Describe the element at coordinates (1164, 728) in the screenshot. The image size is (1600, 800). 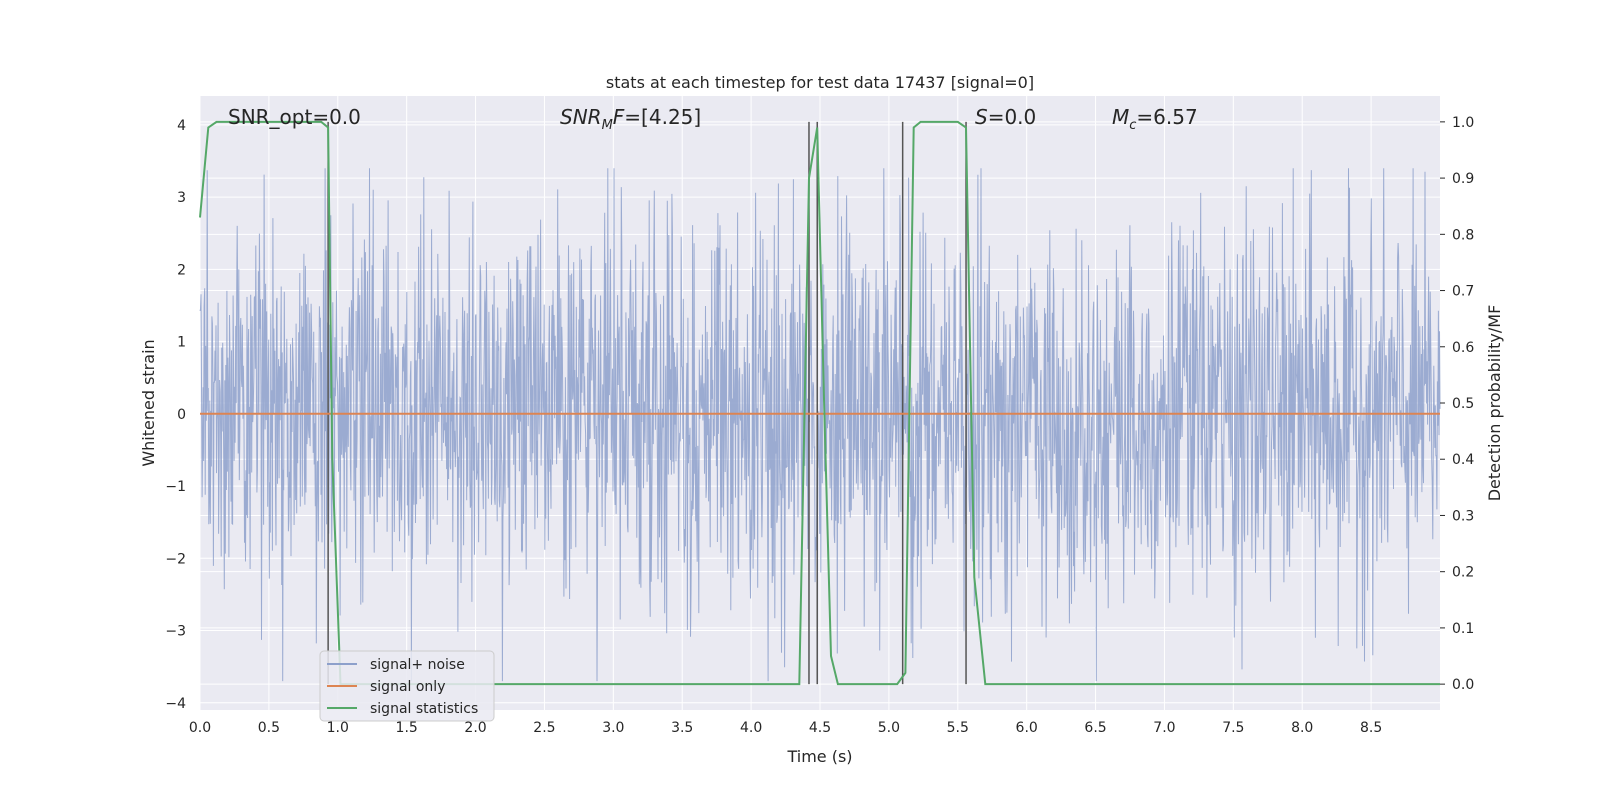
I see `x-tick-label: 7.0` at that location.